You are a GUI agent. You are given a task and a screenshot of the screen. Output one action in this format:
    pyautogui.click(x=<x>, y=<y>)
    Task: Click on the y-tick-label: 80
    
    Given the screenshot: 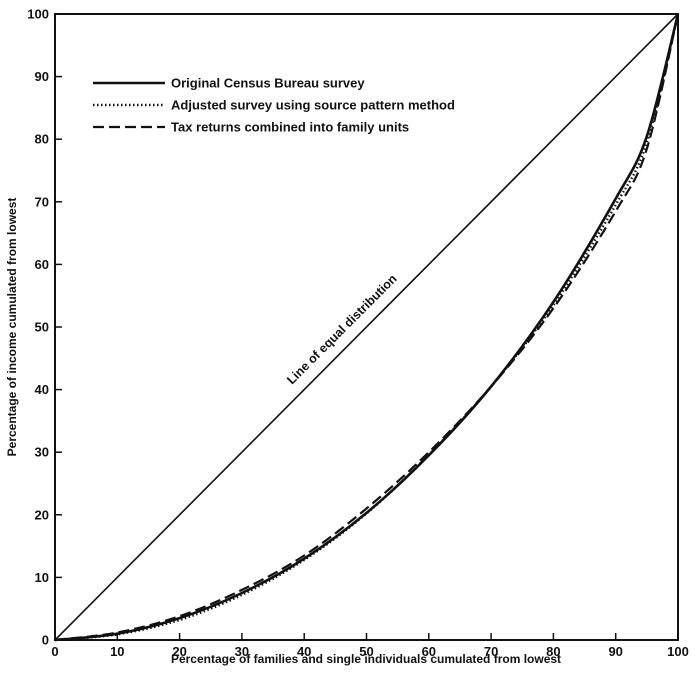 What is the action you would take?
    pyautogui.click(x=42, y=139)
    